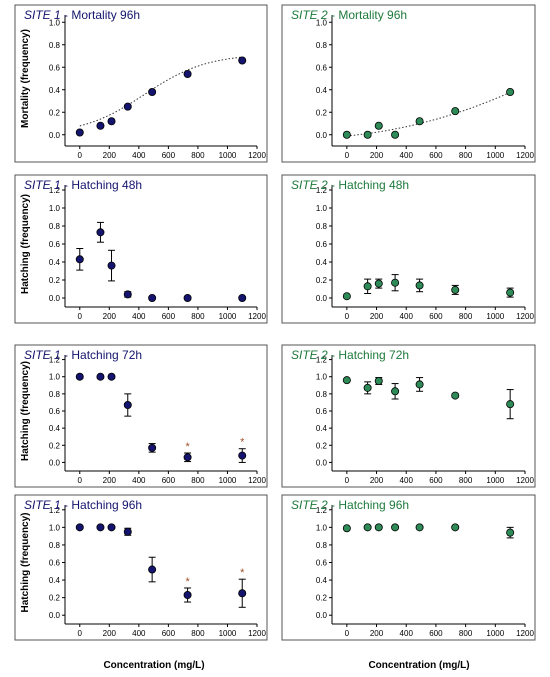 The height and width of the screenshot is (677, 550). I want to click on panel-title-rest: - Hatching 48h, so click(368, 185).